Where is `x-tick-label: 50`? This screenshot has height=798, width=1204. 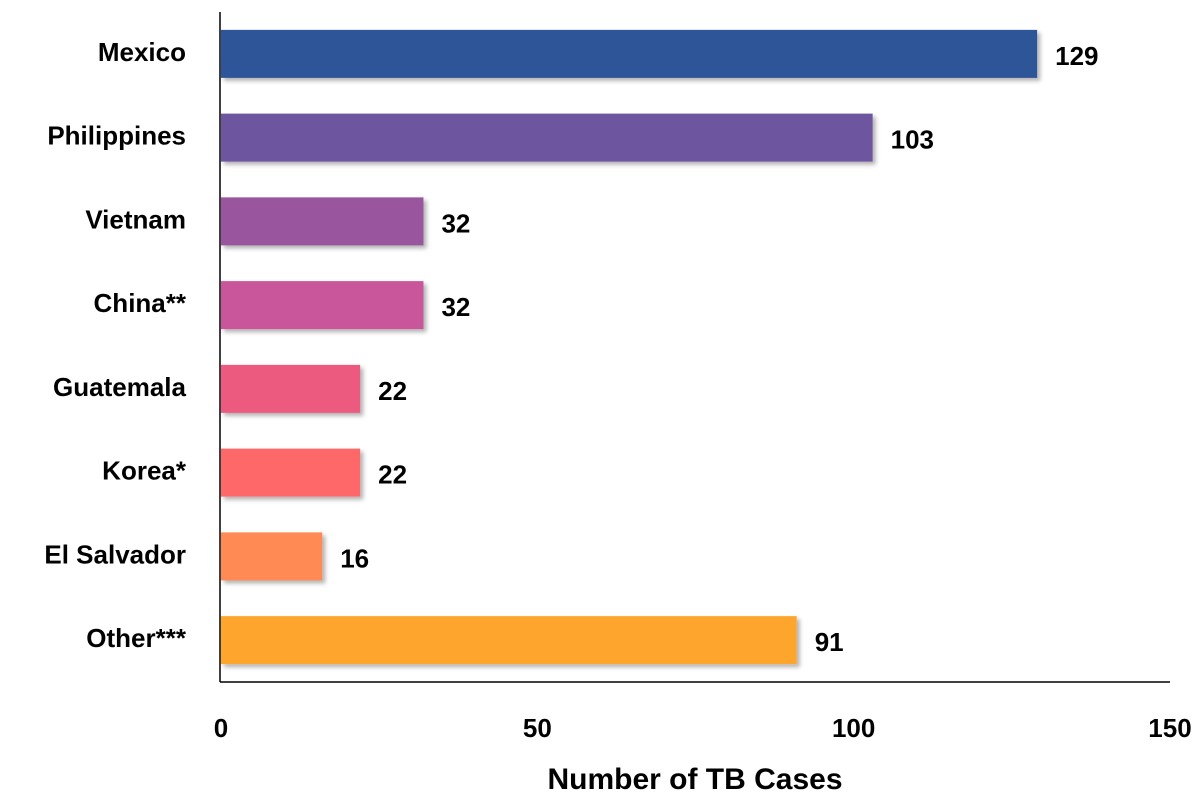 x-tick-label: 50 is located at coordinates (537, 728).